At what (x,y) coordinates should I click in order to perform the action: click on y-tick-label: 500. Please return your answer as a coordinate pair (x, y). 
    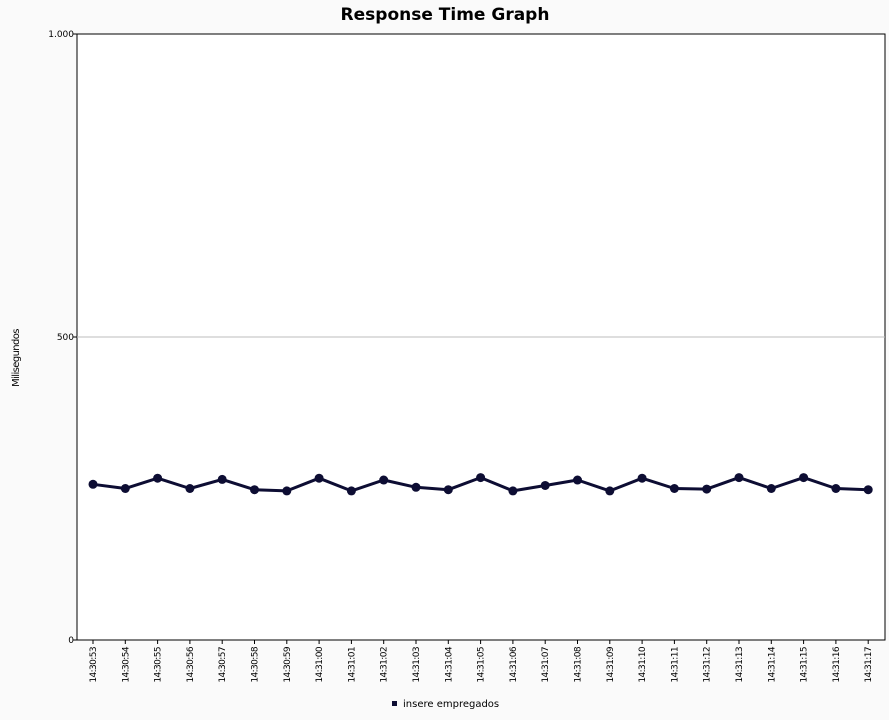
    Looking at the image, I should click on (65, 338).